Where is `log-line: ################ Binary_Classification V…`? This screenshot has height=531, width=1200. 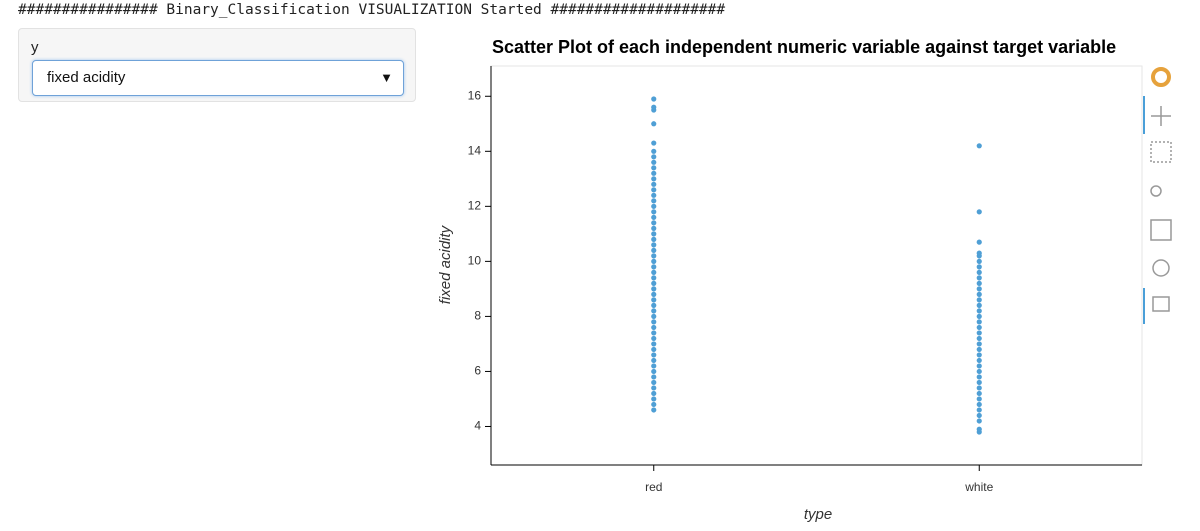
log-line: ################ Binary_Classification V… is located at coordinates (372, 10).